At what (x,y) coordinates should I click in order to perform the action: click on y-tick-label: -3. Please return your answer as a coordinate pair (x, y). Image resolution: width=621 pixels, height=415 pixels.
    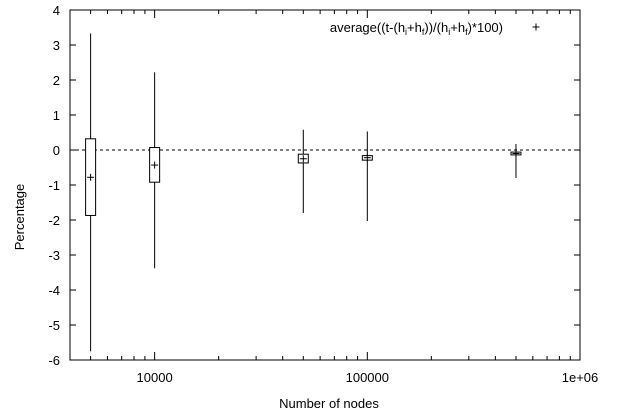
    Looking at the image, I should click on (54, 255).